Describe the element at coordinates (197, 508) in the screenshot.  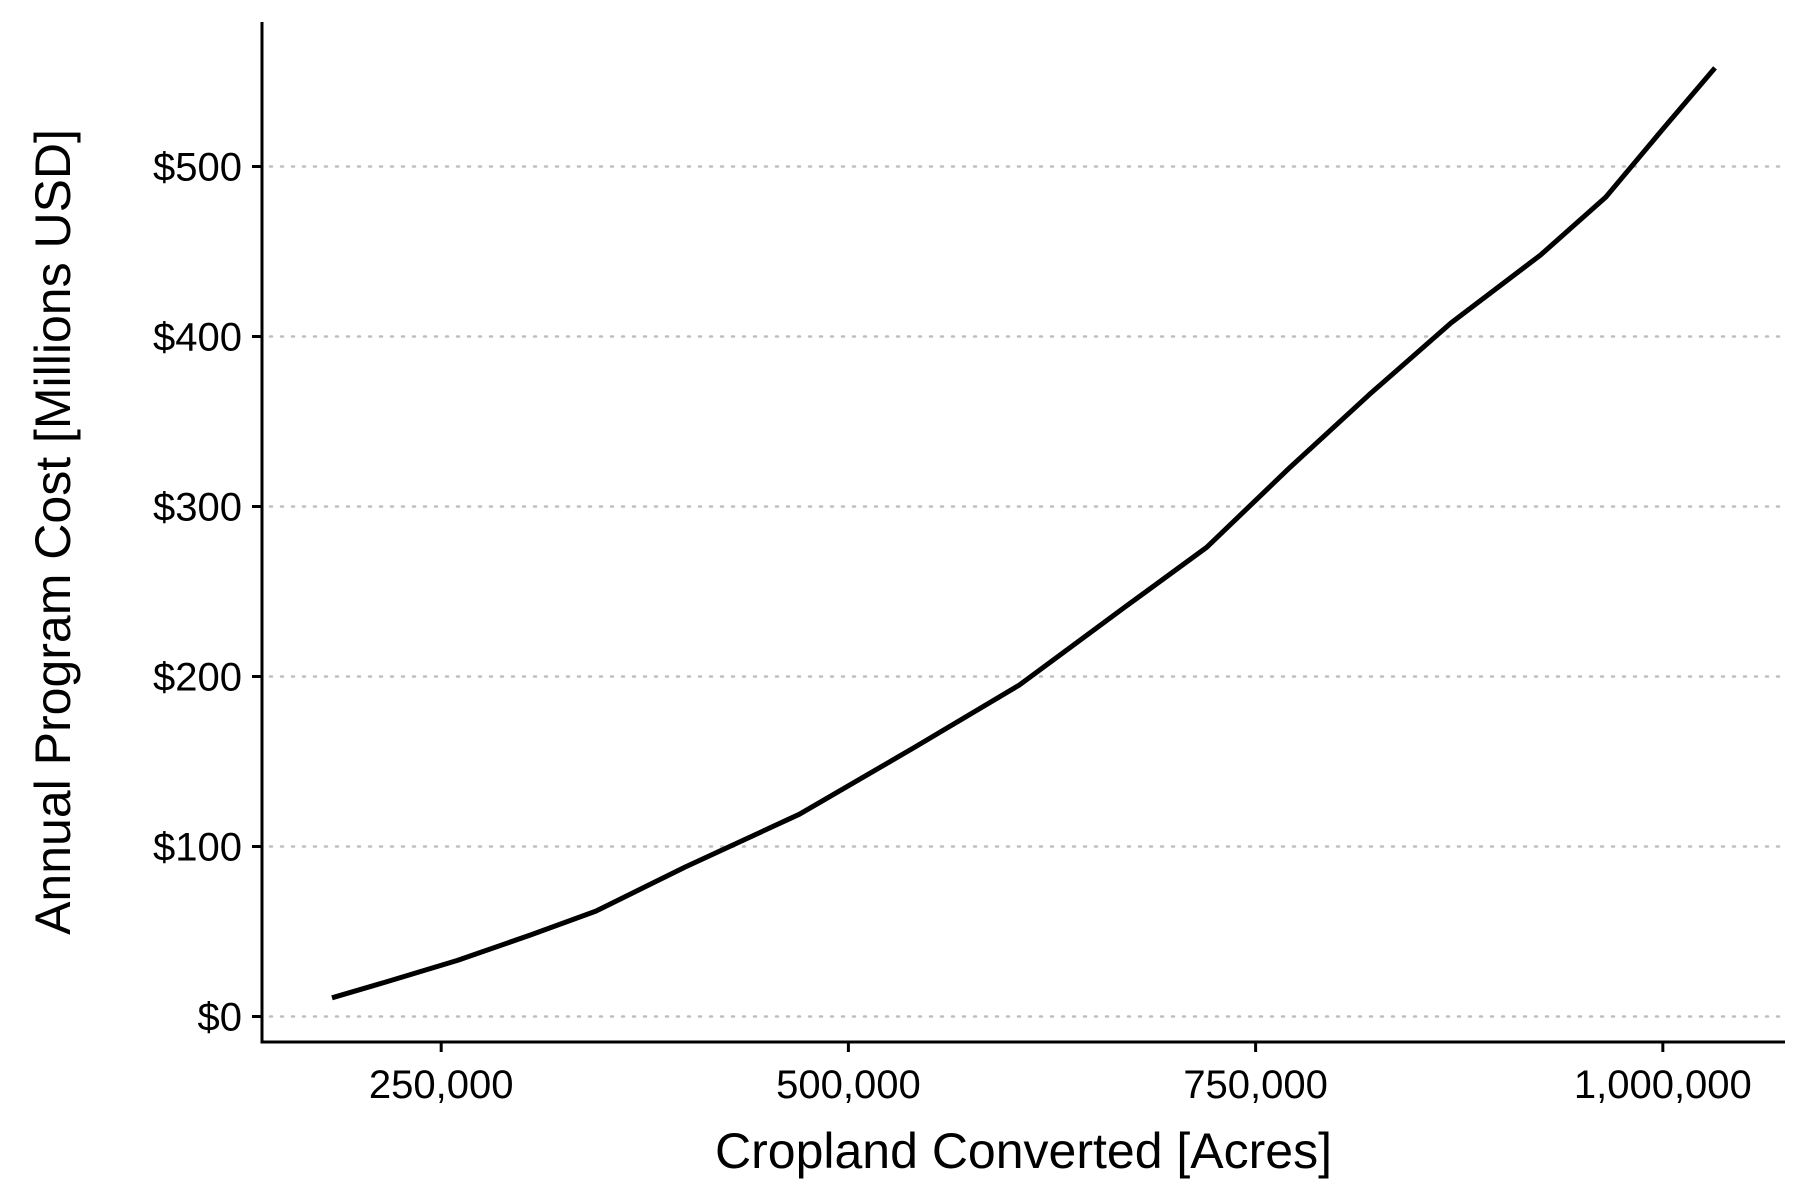
I see `y-tick-label: $300` at that location.